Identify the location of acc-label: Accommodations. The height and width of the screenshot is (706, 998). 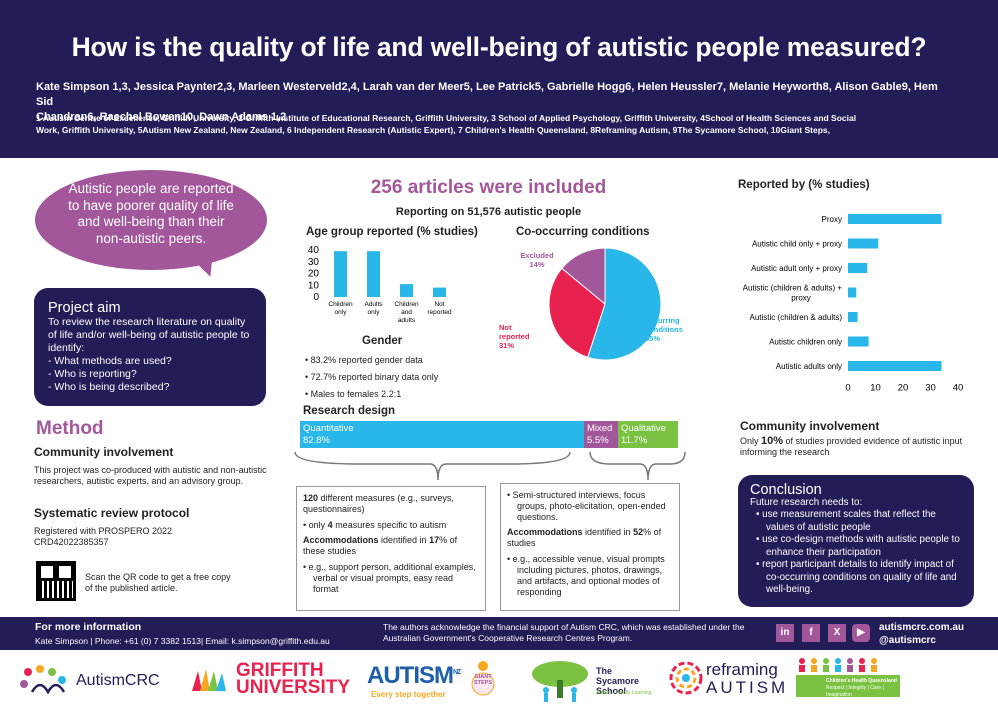
(545, 532).